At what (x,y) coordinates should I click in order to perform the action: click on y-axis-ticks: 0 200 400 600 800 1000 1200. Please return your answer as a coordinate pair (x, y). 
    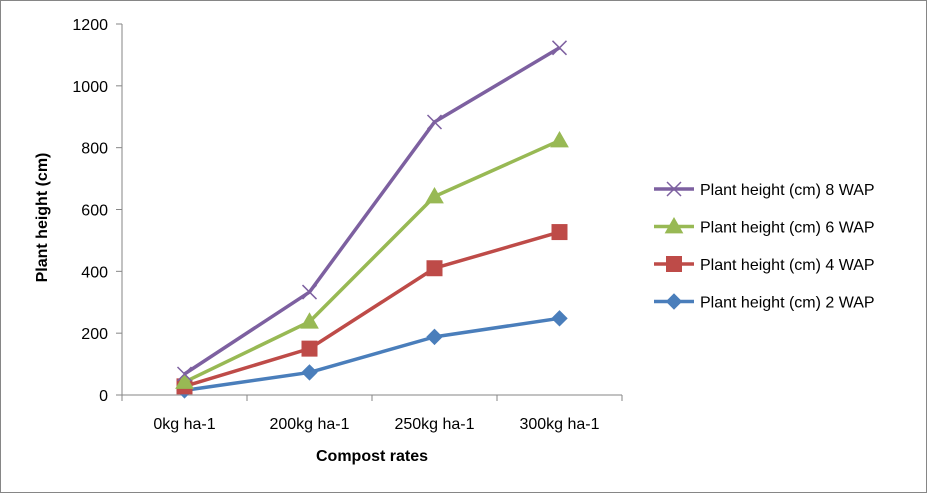
    Looking at the image, I should click on (97, 211).